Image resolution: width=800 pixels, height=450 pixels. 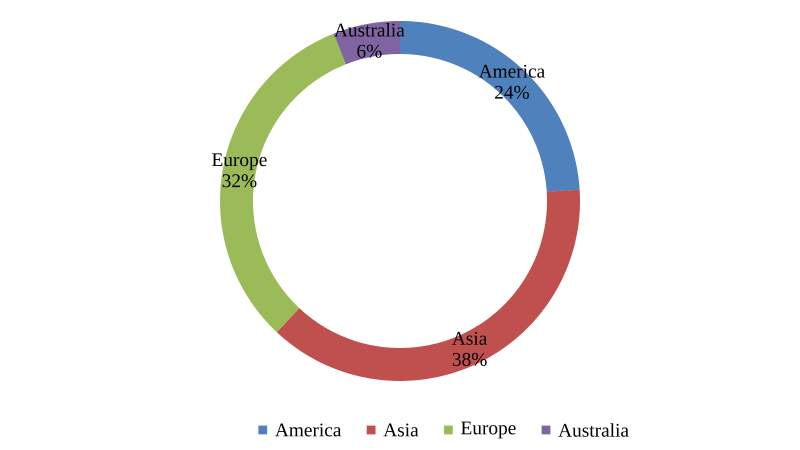 What do you see at coordinates (488, 430) in the screenshot?
I see `legend-label: Europe` at bounding box center [488, 430].